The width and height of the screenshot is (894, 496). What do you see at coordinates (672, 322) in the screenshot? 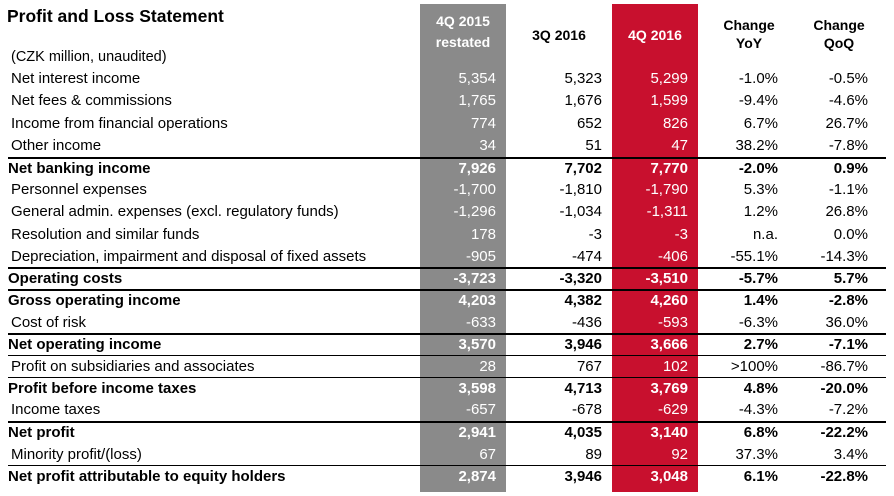
I see `cell-4q2016: -593` at bounding box center [672, 322].